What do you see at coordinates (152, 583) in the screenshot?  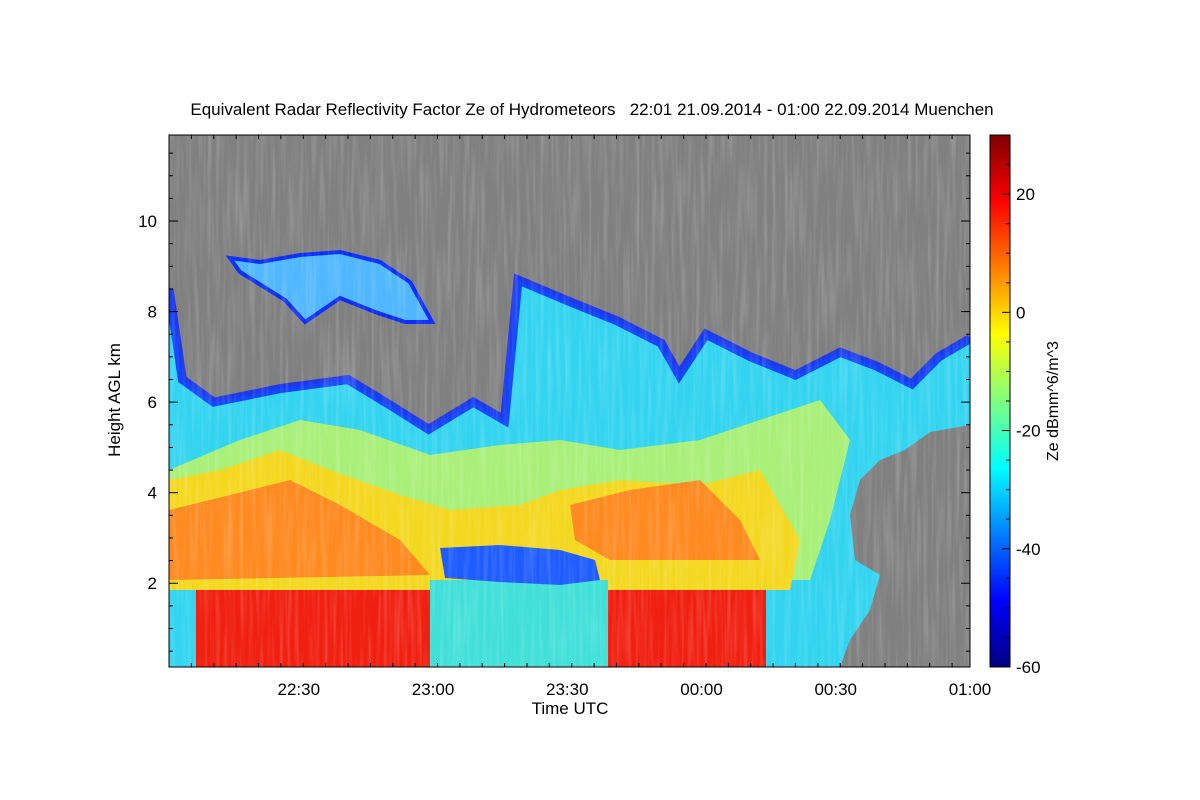 I see `y-tick-label: 2` at bounding box center [152, 583].